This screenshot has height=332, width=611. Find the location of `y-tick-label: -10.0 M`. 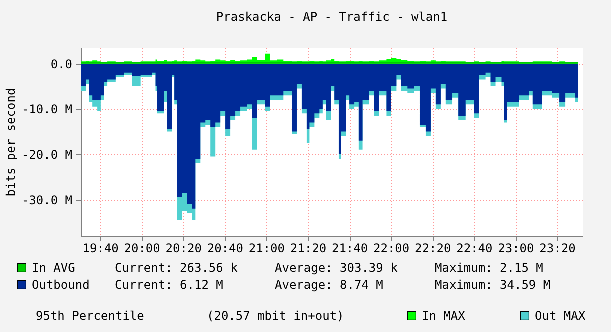

y-tick-label: -10.0 M is located at coordinates (47, 109).